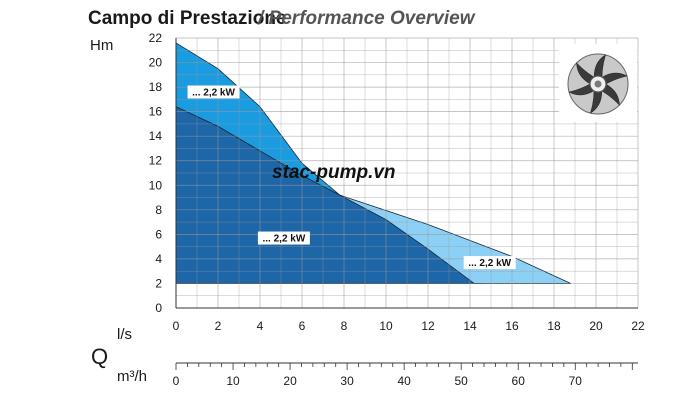  I want to click on x2-tick-label: 70, so click(576, 381).